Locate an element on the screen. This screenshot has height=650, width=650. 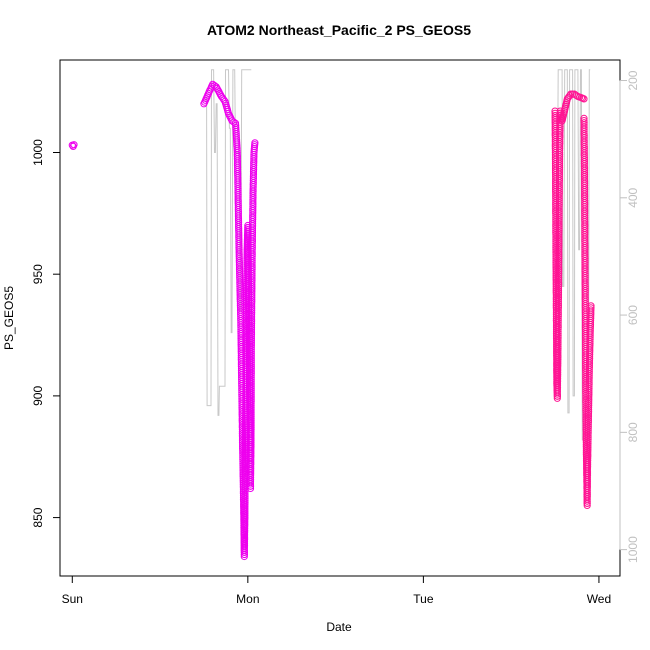
x-tick-label: Wed is located at coordinates (599, 599).